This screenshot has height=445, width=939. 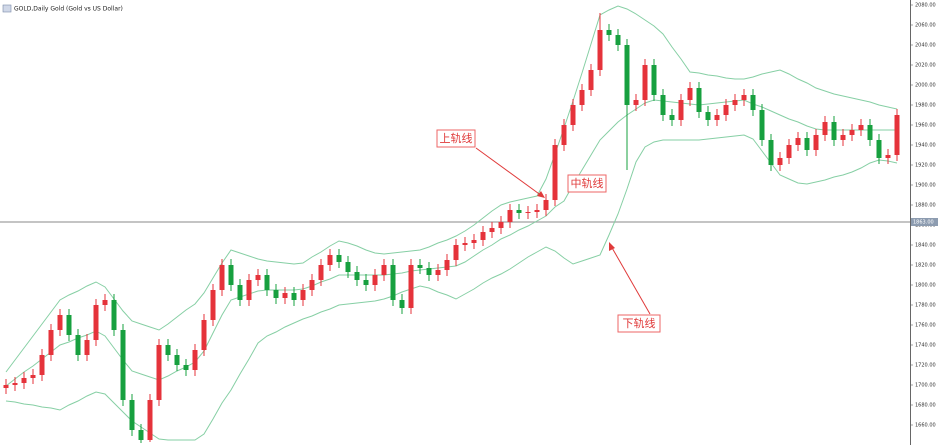 I want to click on y-tick-label: 2040.00, so click(x=925, y=46).